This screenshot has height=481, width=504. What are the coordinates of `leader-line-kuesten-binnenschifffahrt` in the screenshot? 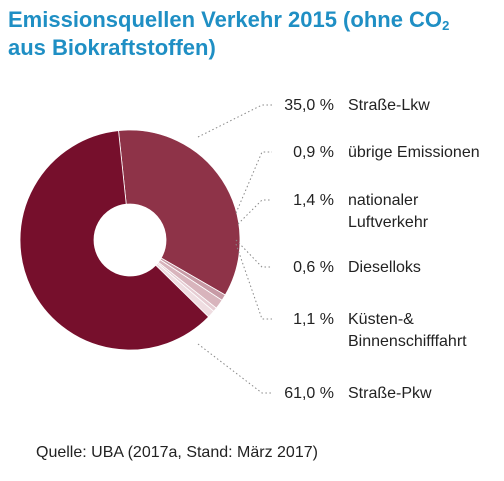 It's located at (253, 281).